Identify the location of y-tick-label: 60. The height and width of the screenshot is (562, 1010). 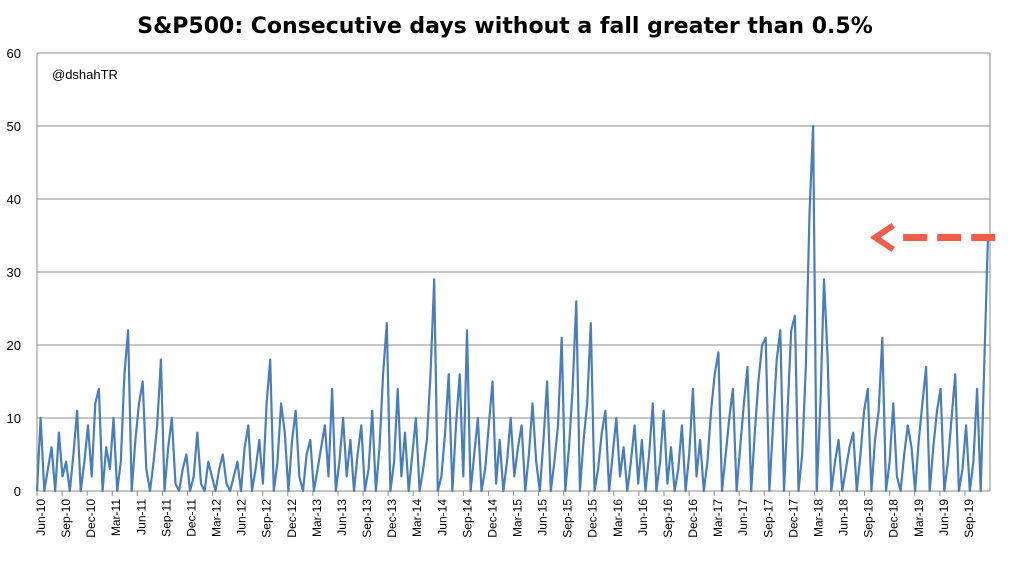
(14, 53).